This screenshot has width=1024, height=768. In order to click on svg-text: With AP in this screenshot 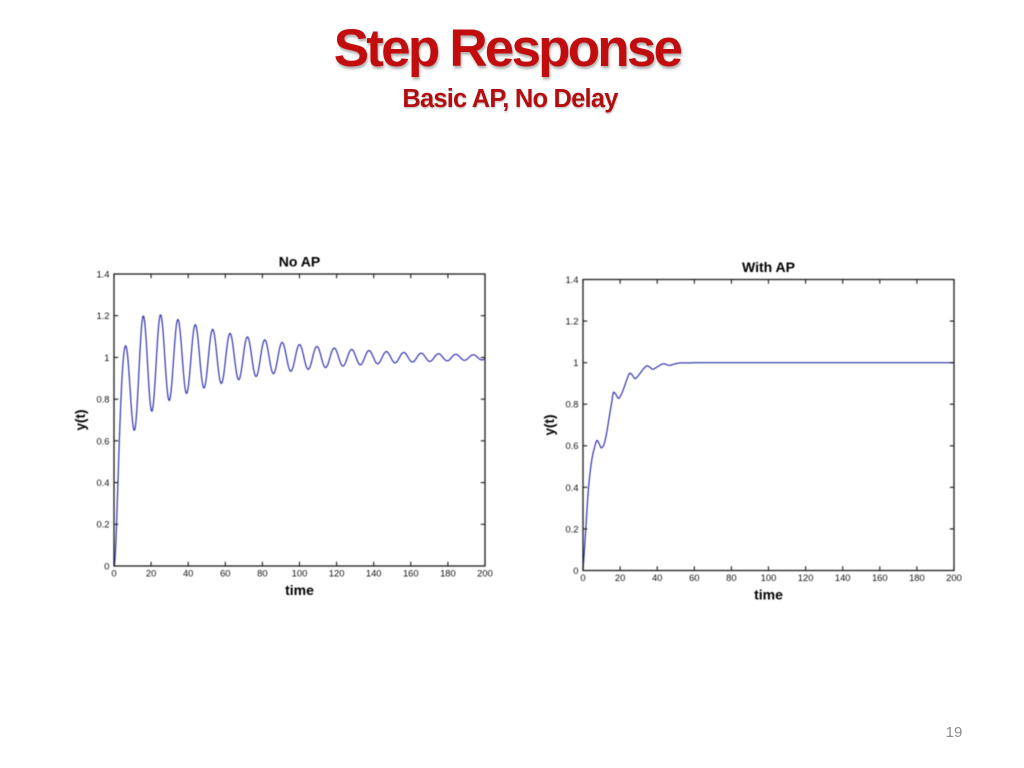, I will do `click(768, 267)`.